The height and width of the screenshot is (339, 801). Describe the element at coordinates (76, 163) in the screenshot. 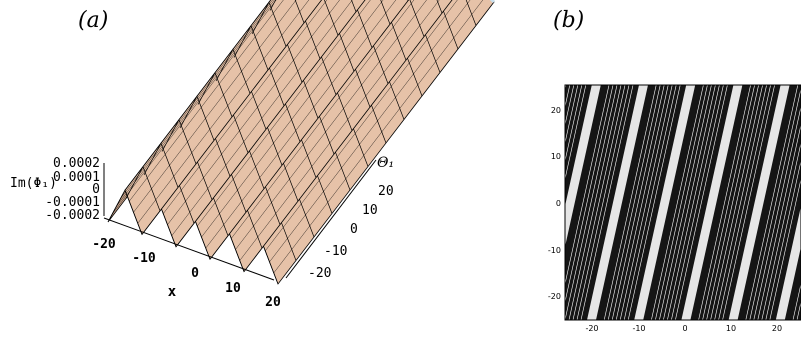

I see `z-tick-label: 0.0002` at that location.